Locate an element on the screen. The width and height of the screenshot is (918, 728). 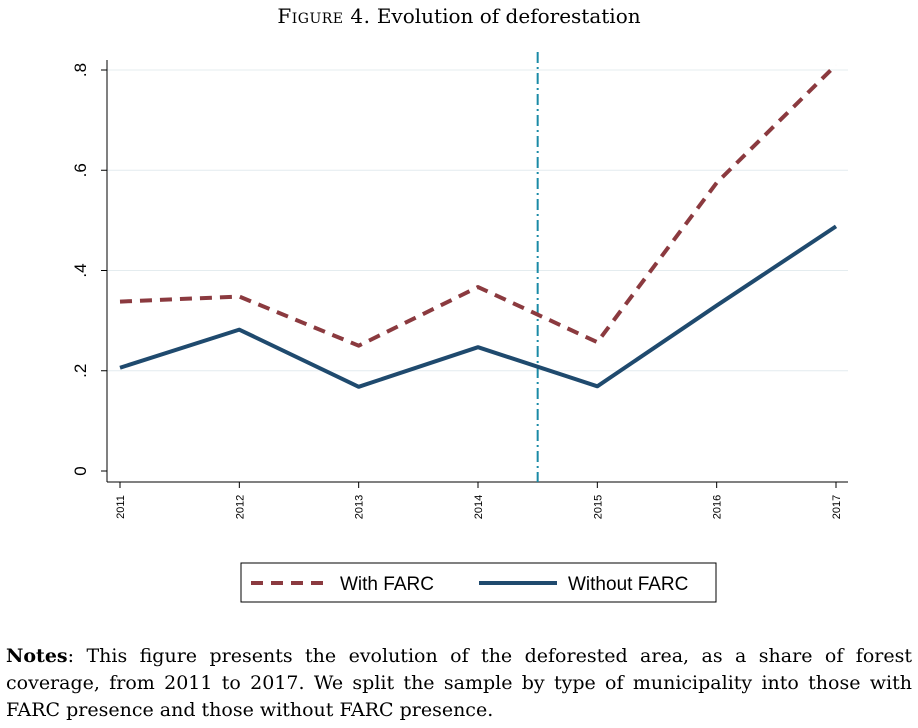
legend-label: With FARC is located at coordinates (387, 584).